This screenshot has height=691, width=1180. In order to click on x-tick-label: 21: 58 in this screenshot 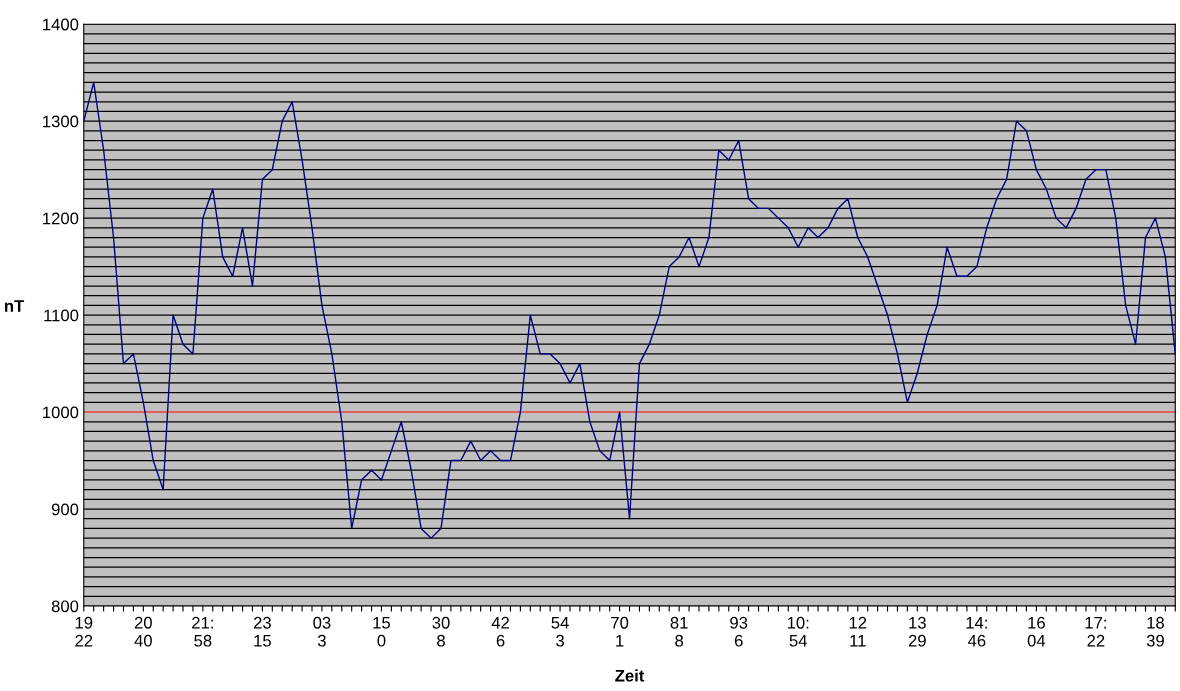, I will do `click(202, 631)`.